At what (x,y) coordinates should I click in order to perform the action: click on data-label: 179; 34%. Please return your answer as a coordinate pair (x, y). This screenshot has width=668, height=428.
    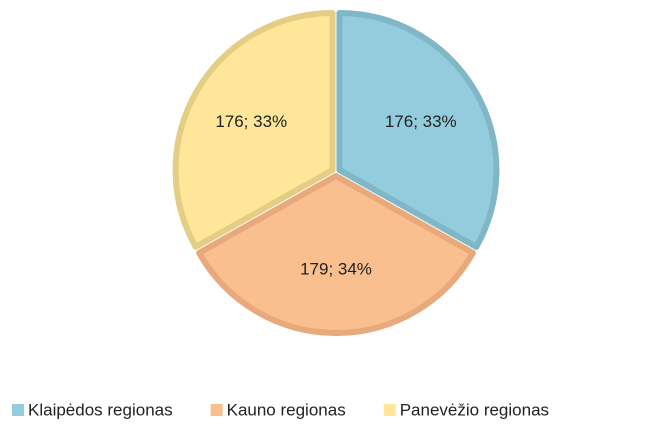
    Looking at the image, I should click on (336, 269).